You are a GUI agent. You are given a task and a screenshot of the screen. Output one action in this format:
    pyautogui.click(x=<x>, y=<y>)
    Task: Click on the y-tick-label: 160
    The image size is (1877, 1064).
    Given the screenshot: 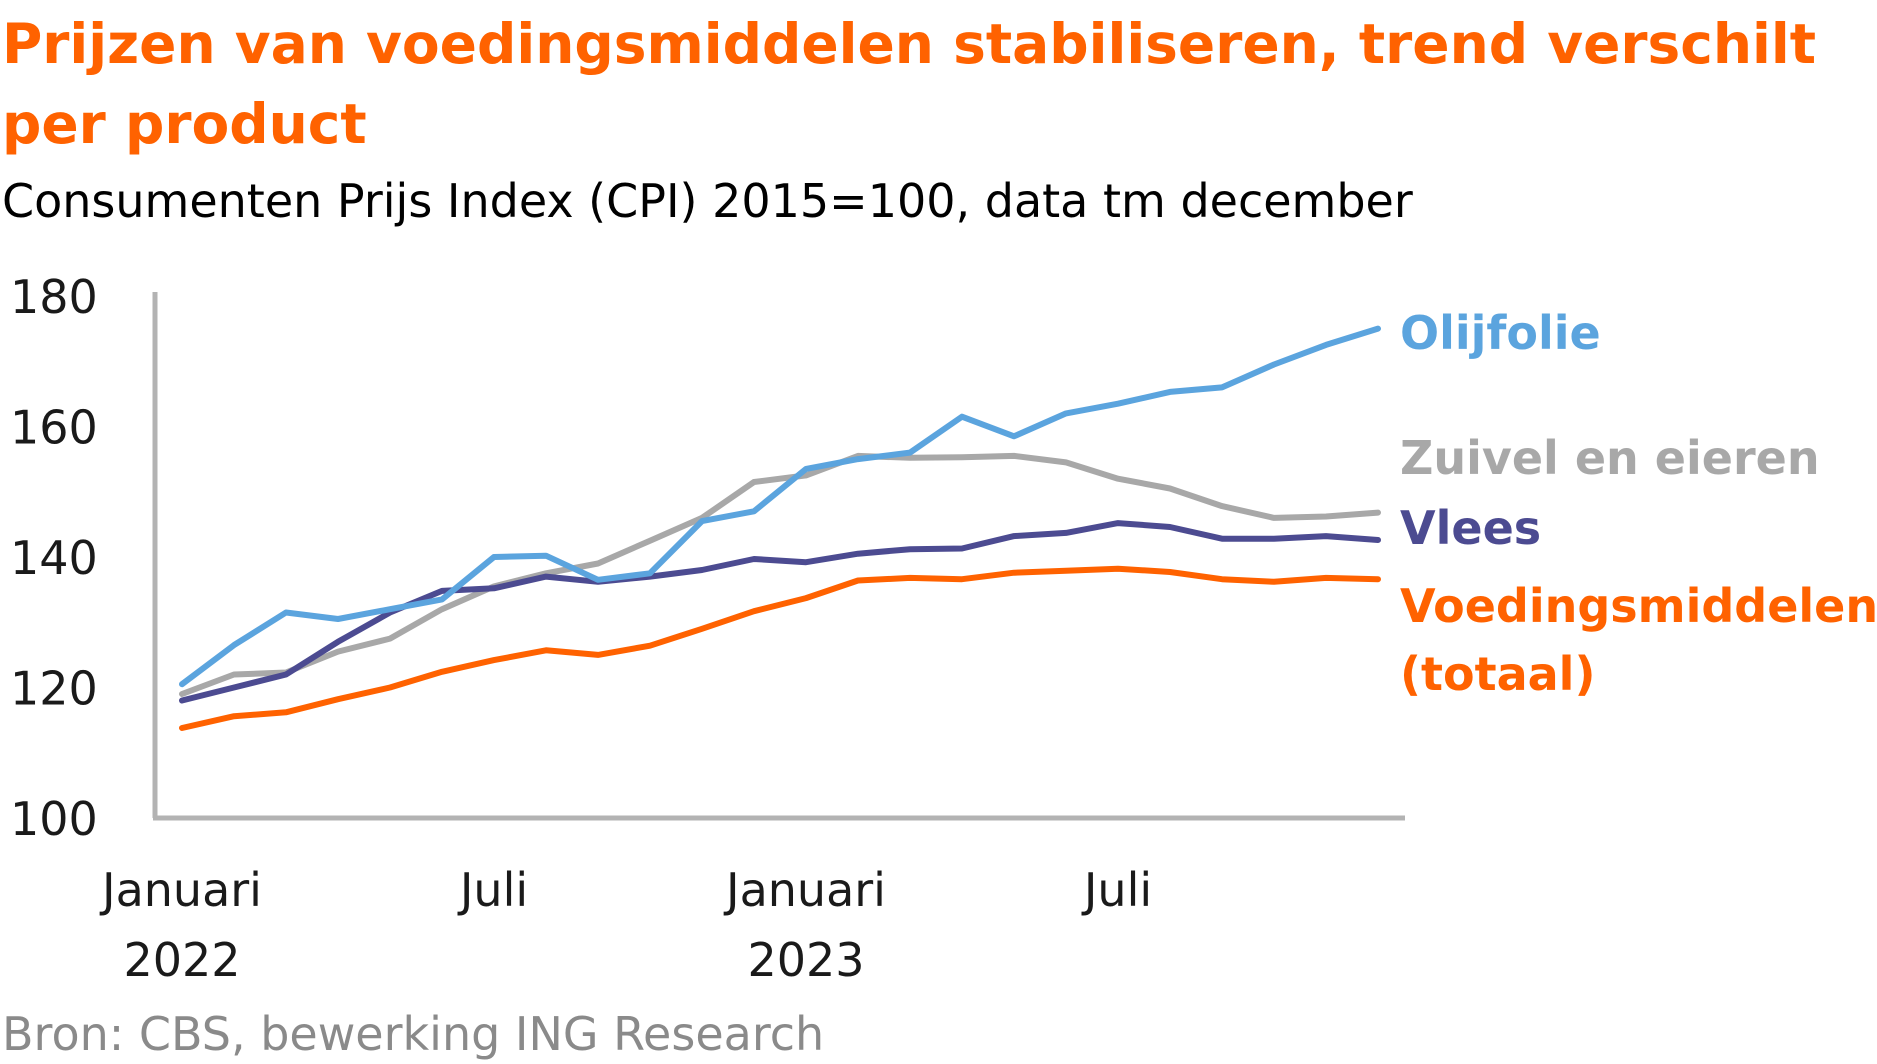 What is the action you would take?
    pyautogui.click(x=54, y=428)
    